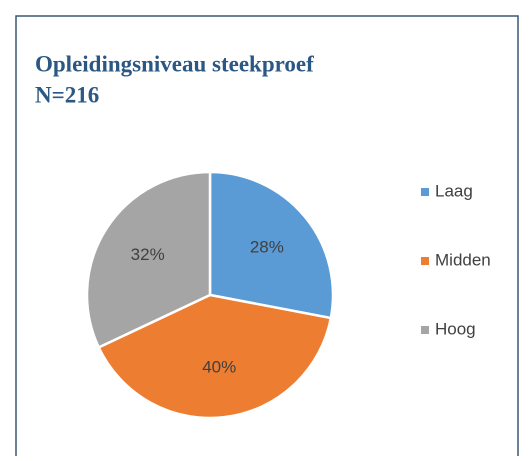 The width and height of the screenshot is (530, 461). Describe the element at coordinates (454, 190) in the screenshot. I see `legend-label: Laag` at that location.